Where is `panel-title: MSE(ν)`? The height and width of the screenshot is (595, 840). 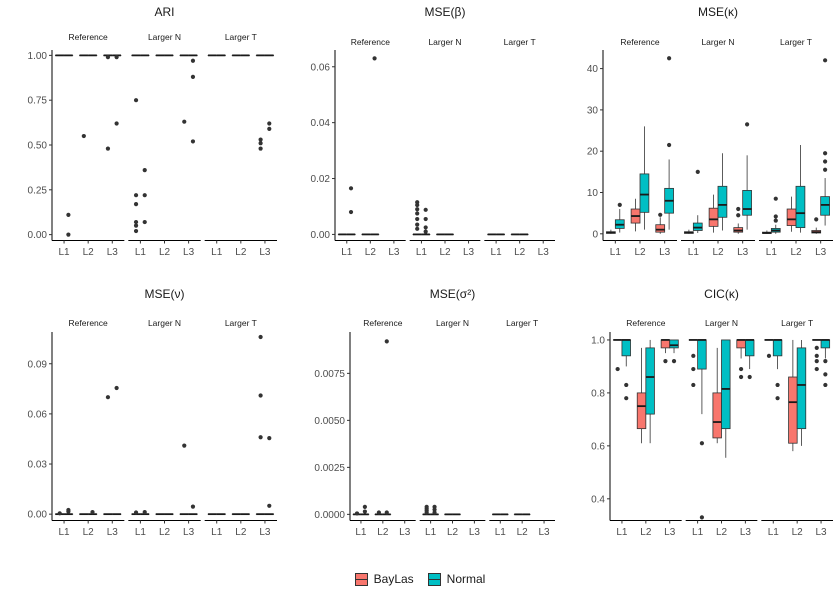 panel-title: MSE(ν) is located at coordinates (165, 294).